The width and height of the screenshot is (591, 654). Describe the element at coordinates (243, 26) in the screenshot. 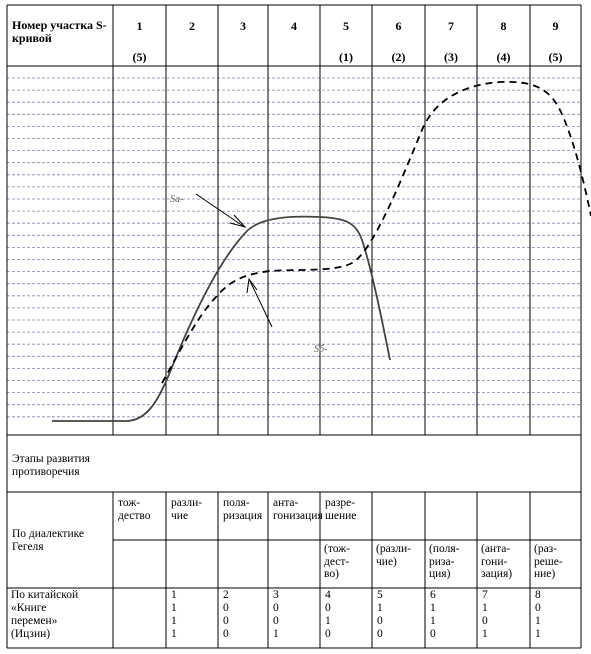

I see `section-number: 3` at that location.